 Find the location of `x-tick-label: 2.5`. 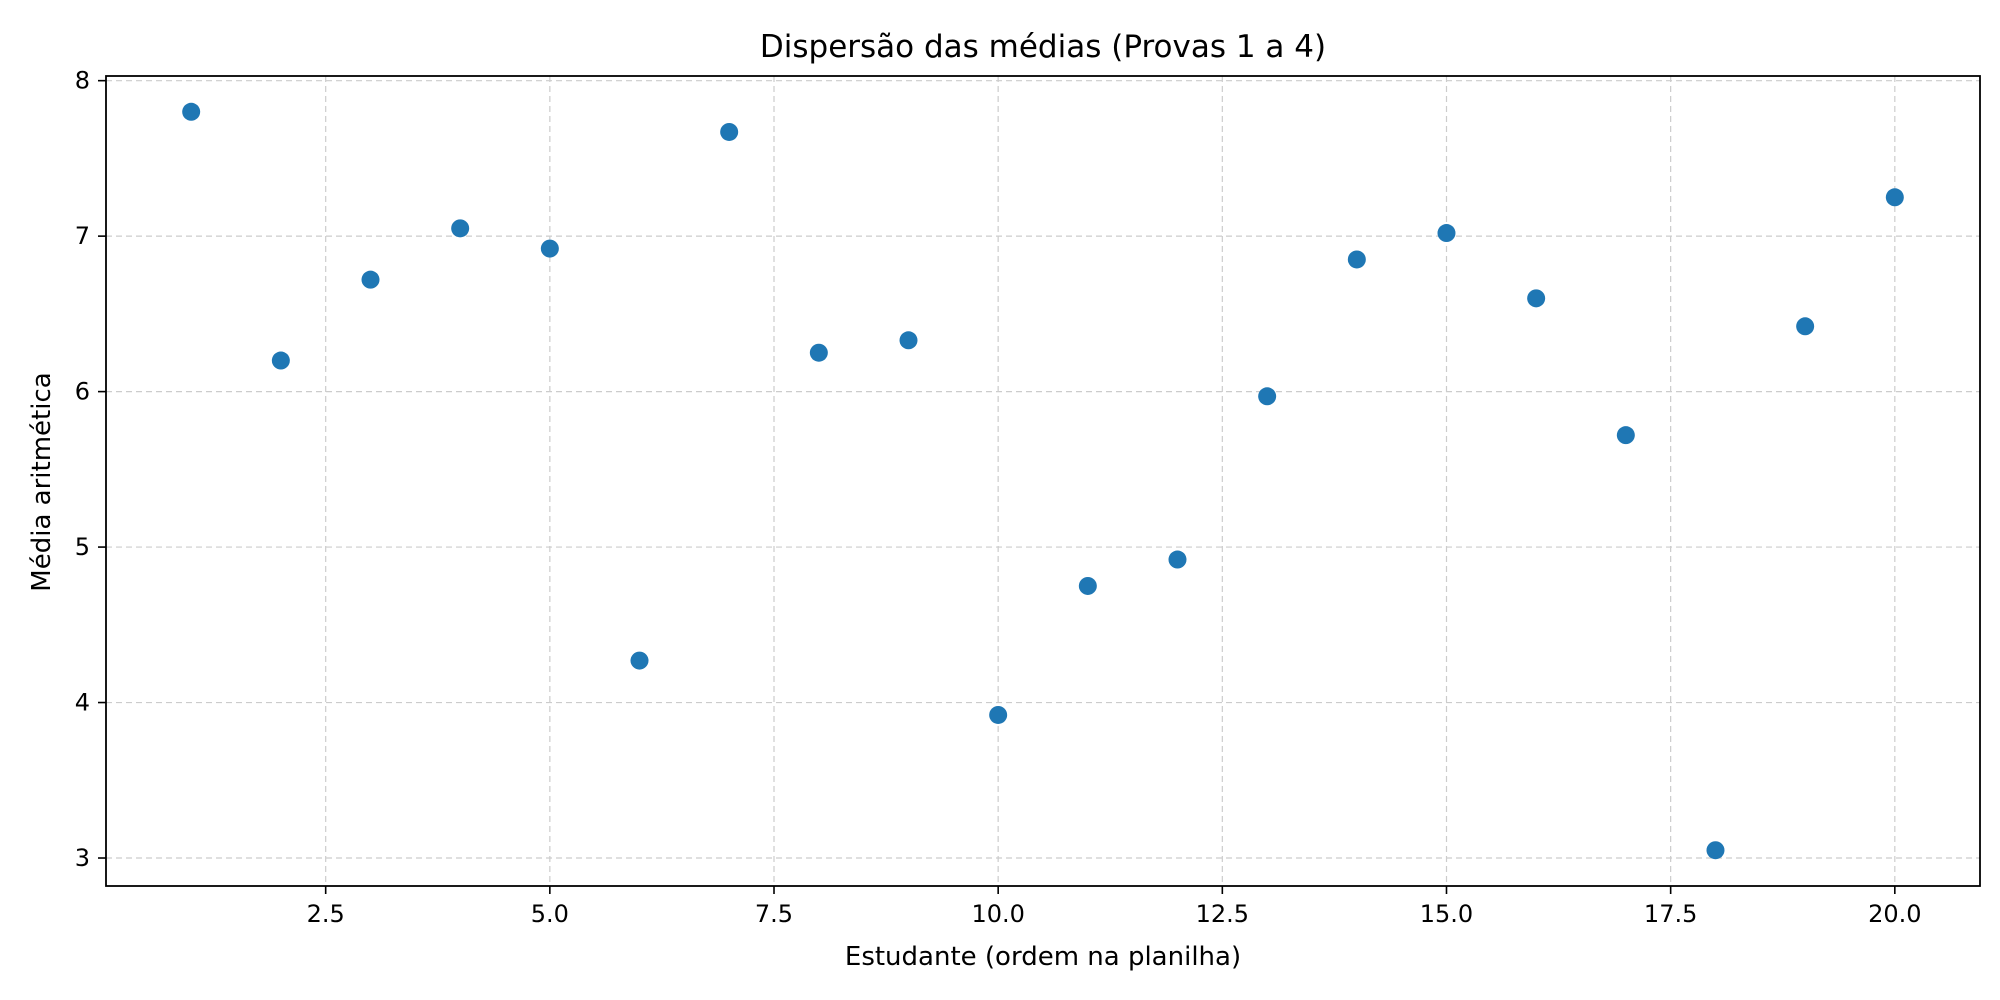

x-tick-label: 2.5 is located at coordinates (326, 914).